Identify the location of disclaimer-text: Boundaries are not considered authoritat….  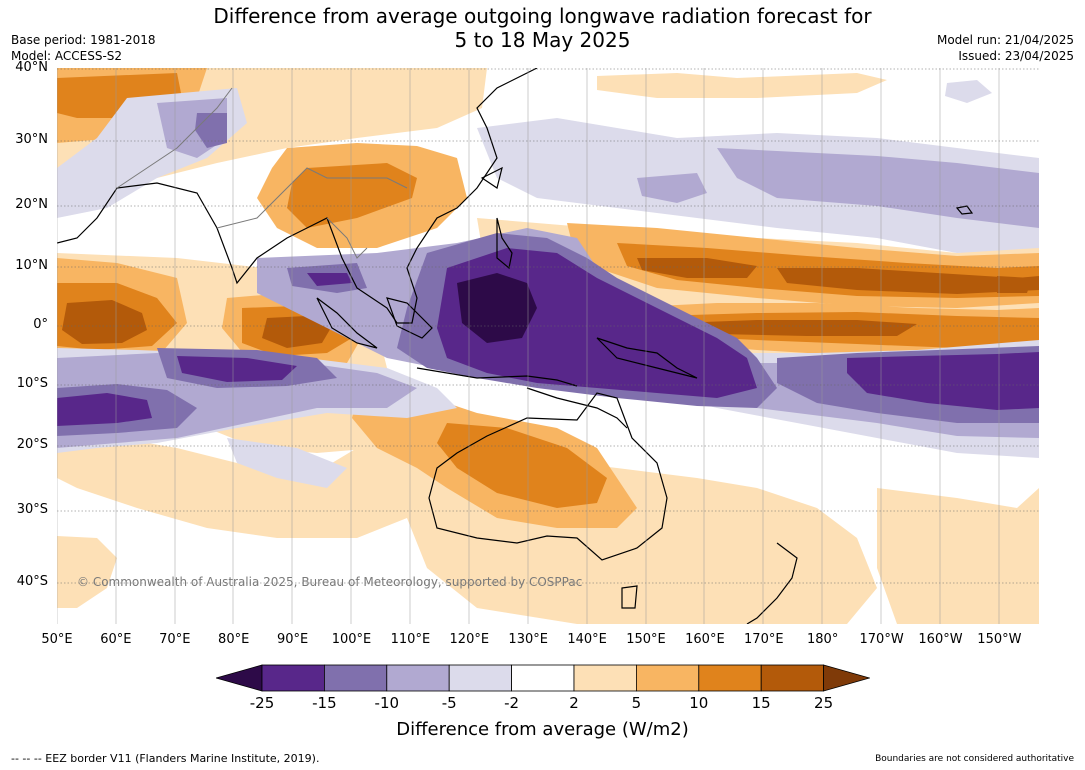
(974, 759).